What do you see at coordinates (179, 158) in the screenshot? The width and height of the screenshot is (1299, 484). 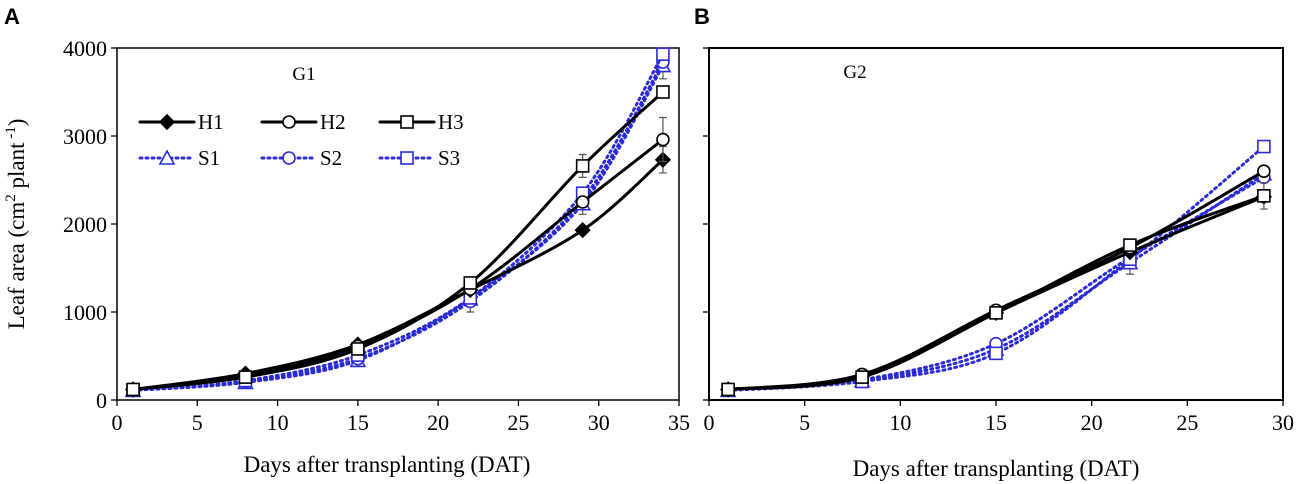 I see `legend-item-s1: S1` at bounding box center [179, 158].